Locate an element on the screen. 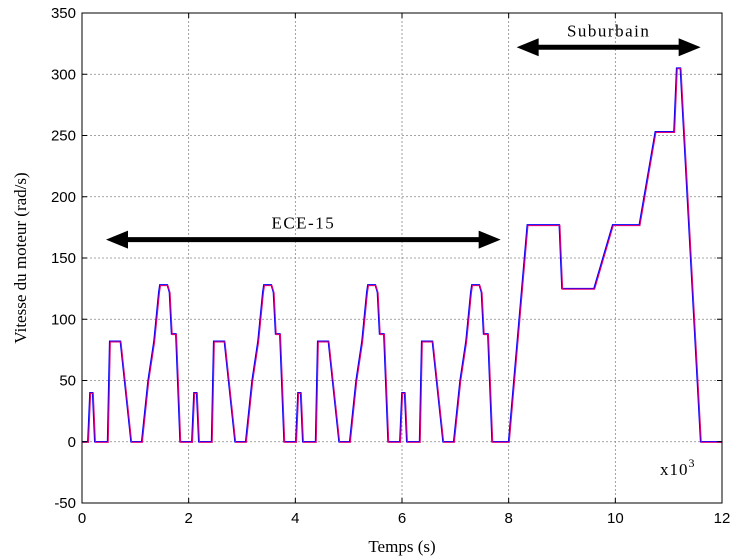  y-tick-label: 50 is located at coordinates (67, 381).